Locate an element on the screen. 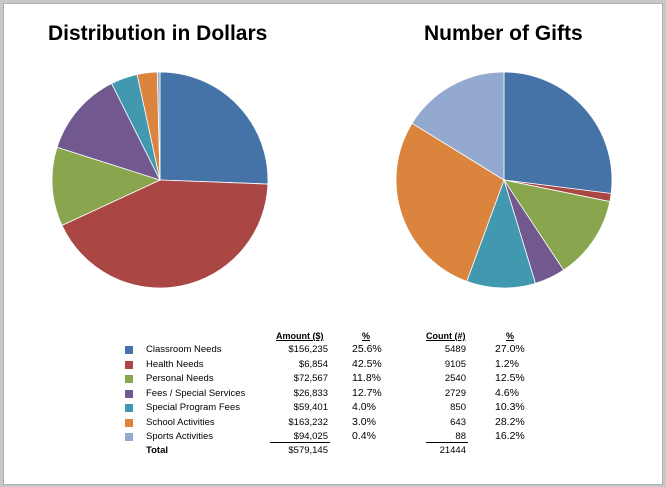 Image resolution: width=666 pixels, height=487 pixels. table-row: Health Needs $6,854 42.5% 9105 1.2% is located at coordinates (300, 365).